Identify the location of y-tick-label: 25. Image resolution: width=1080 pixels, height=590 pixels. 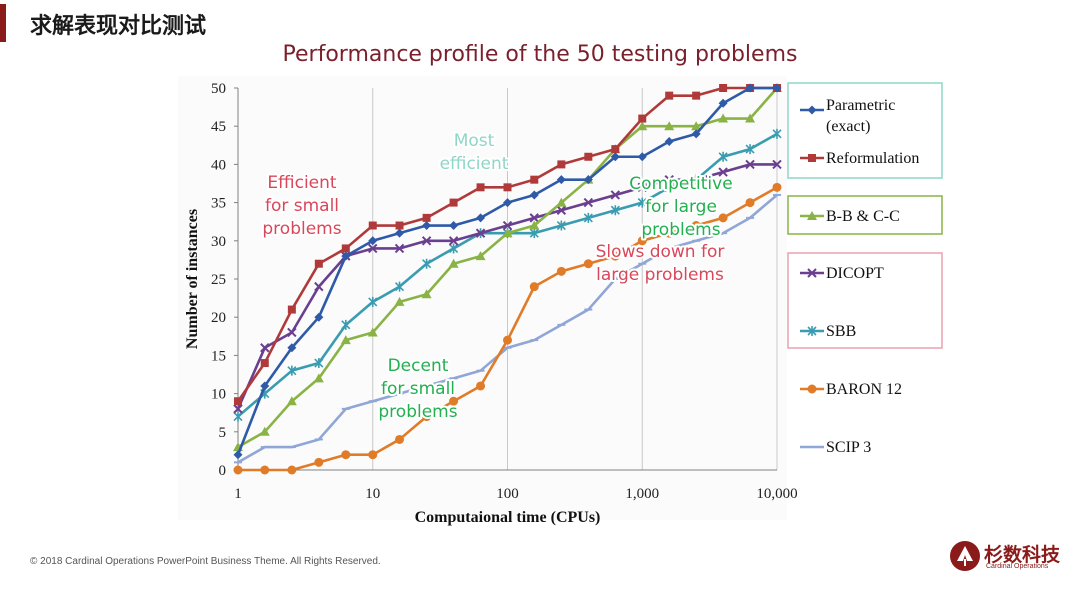
(218, 280).